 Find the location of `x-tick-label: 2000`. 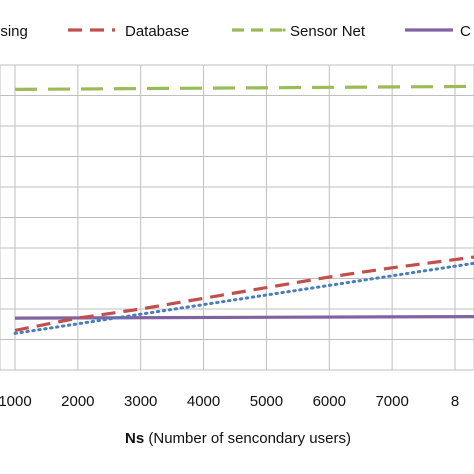

x-tick-label: 2000 is located at coordinates (77, 401).